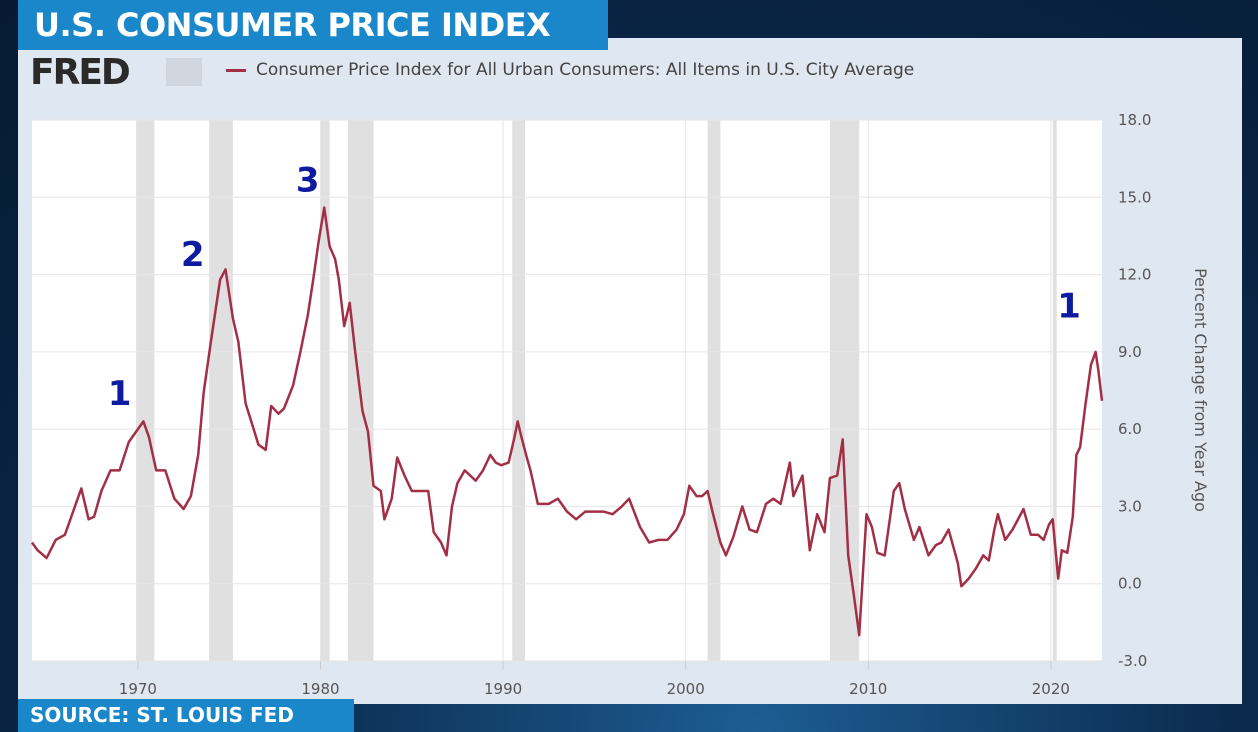  What do you see at coordinates (1134, 275) in the screenshot?
I see `y-tick-label: 12.0` at bounding box center [1134, 275].